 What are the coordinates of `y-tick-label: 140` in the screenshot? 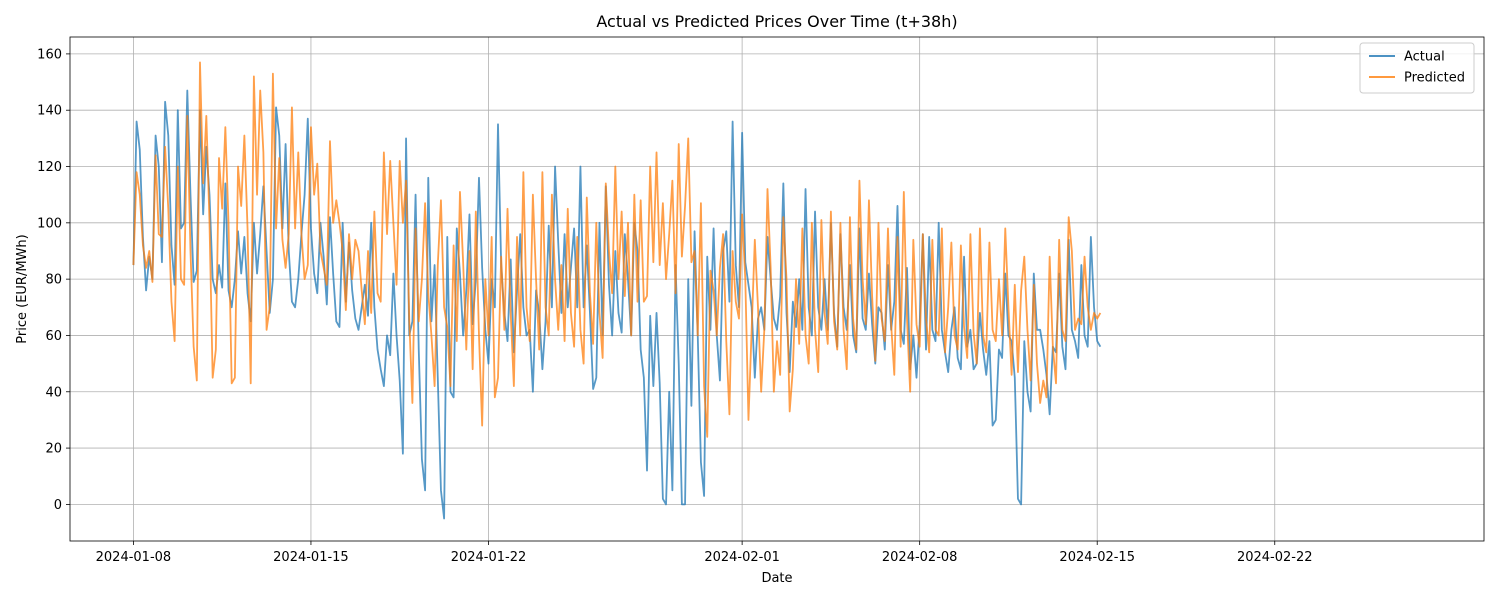 It's located at (49, 111).